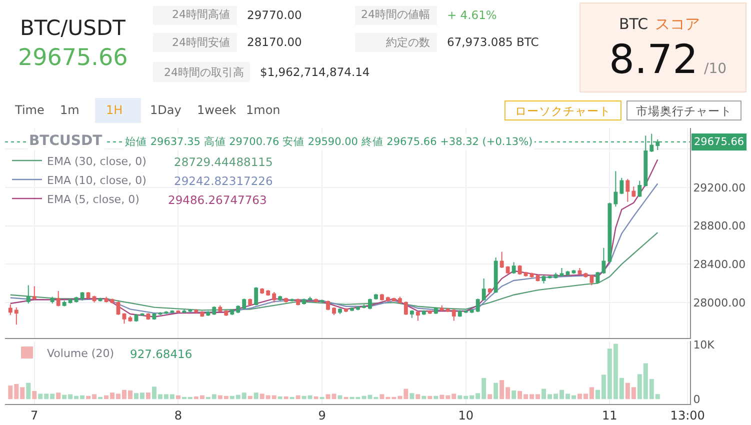  What do you see at coordinates (217, 200) in the screenshot?
I see `annotation: 29486.26747763` at bounding box center [217, 200].